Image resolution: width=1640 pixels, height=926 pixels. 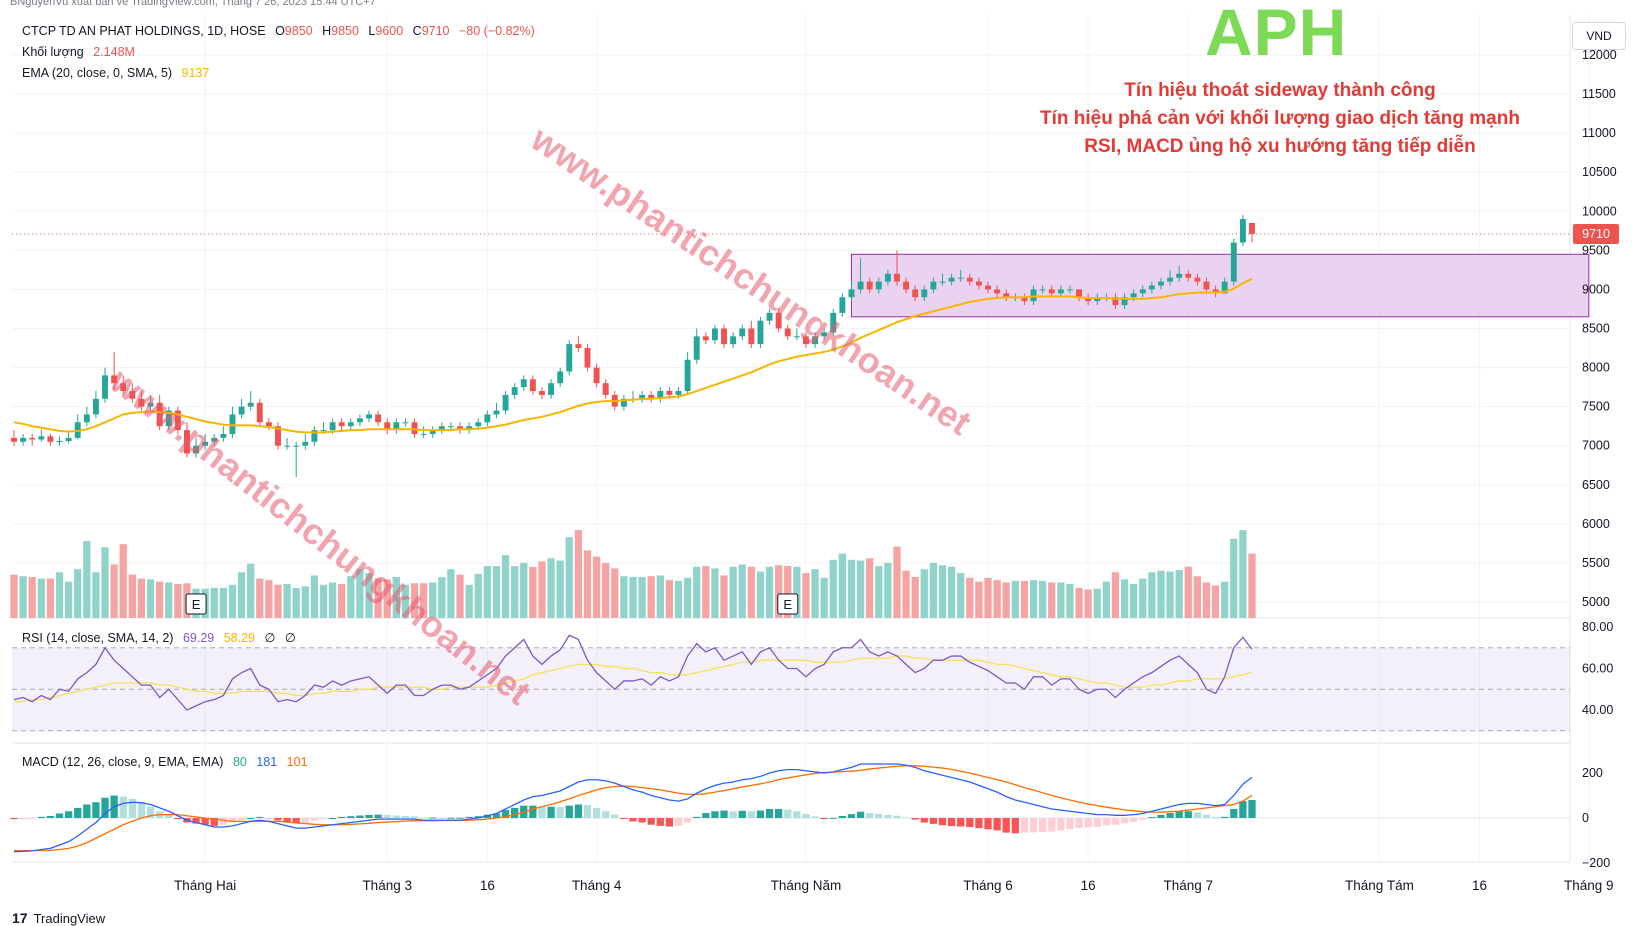 I want to click on earnings-marker-label: E, so click(x=196, y=604).